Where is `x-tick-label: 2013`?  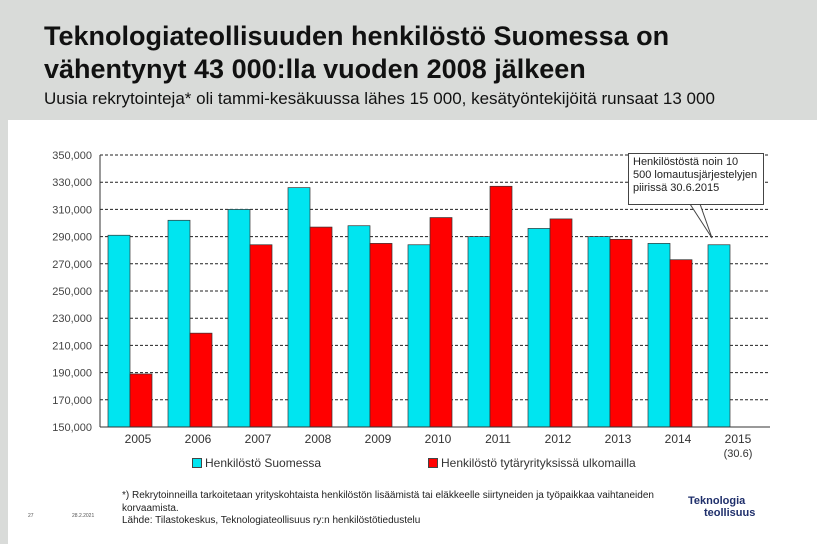
x-tick-label: 2013 is located at coordinates (618, 439).